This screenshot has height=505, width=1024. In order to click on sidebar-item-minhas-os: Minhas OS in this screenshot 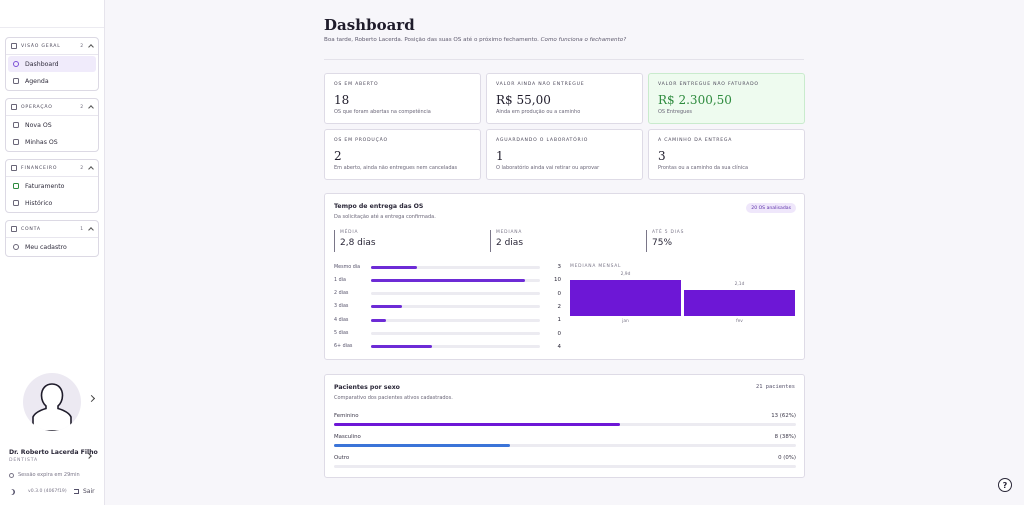, I will do `click(52, 142)`.